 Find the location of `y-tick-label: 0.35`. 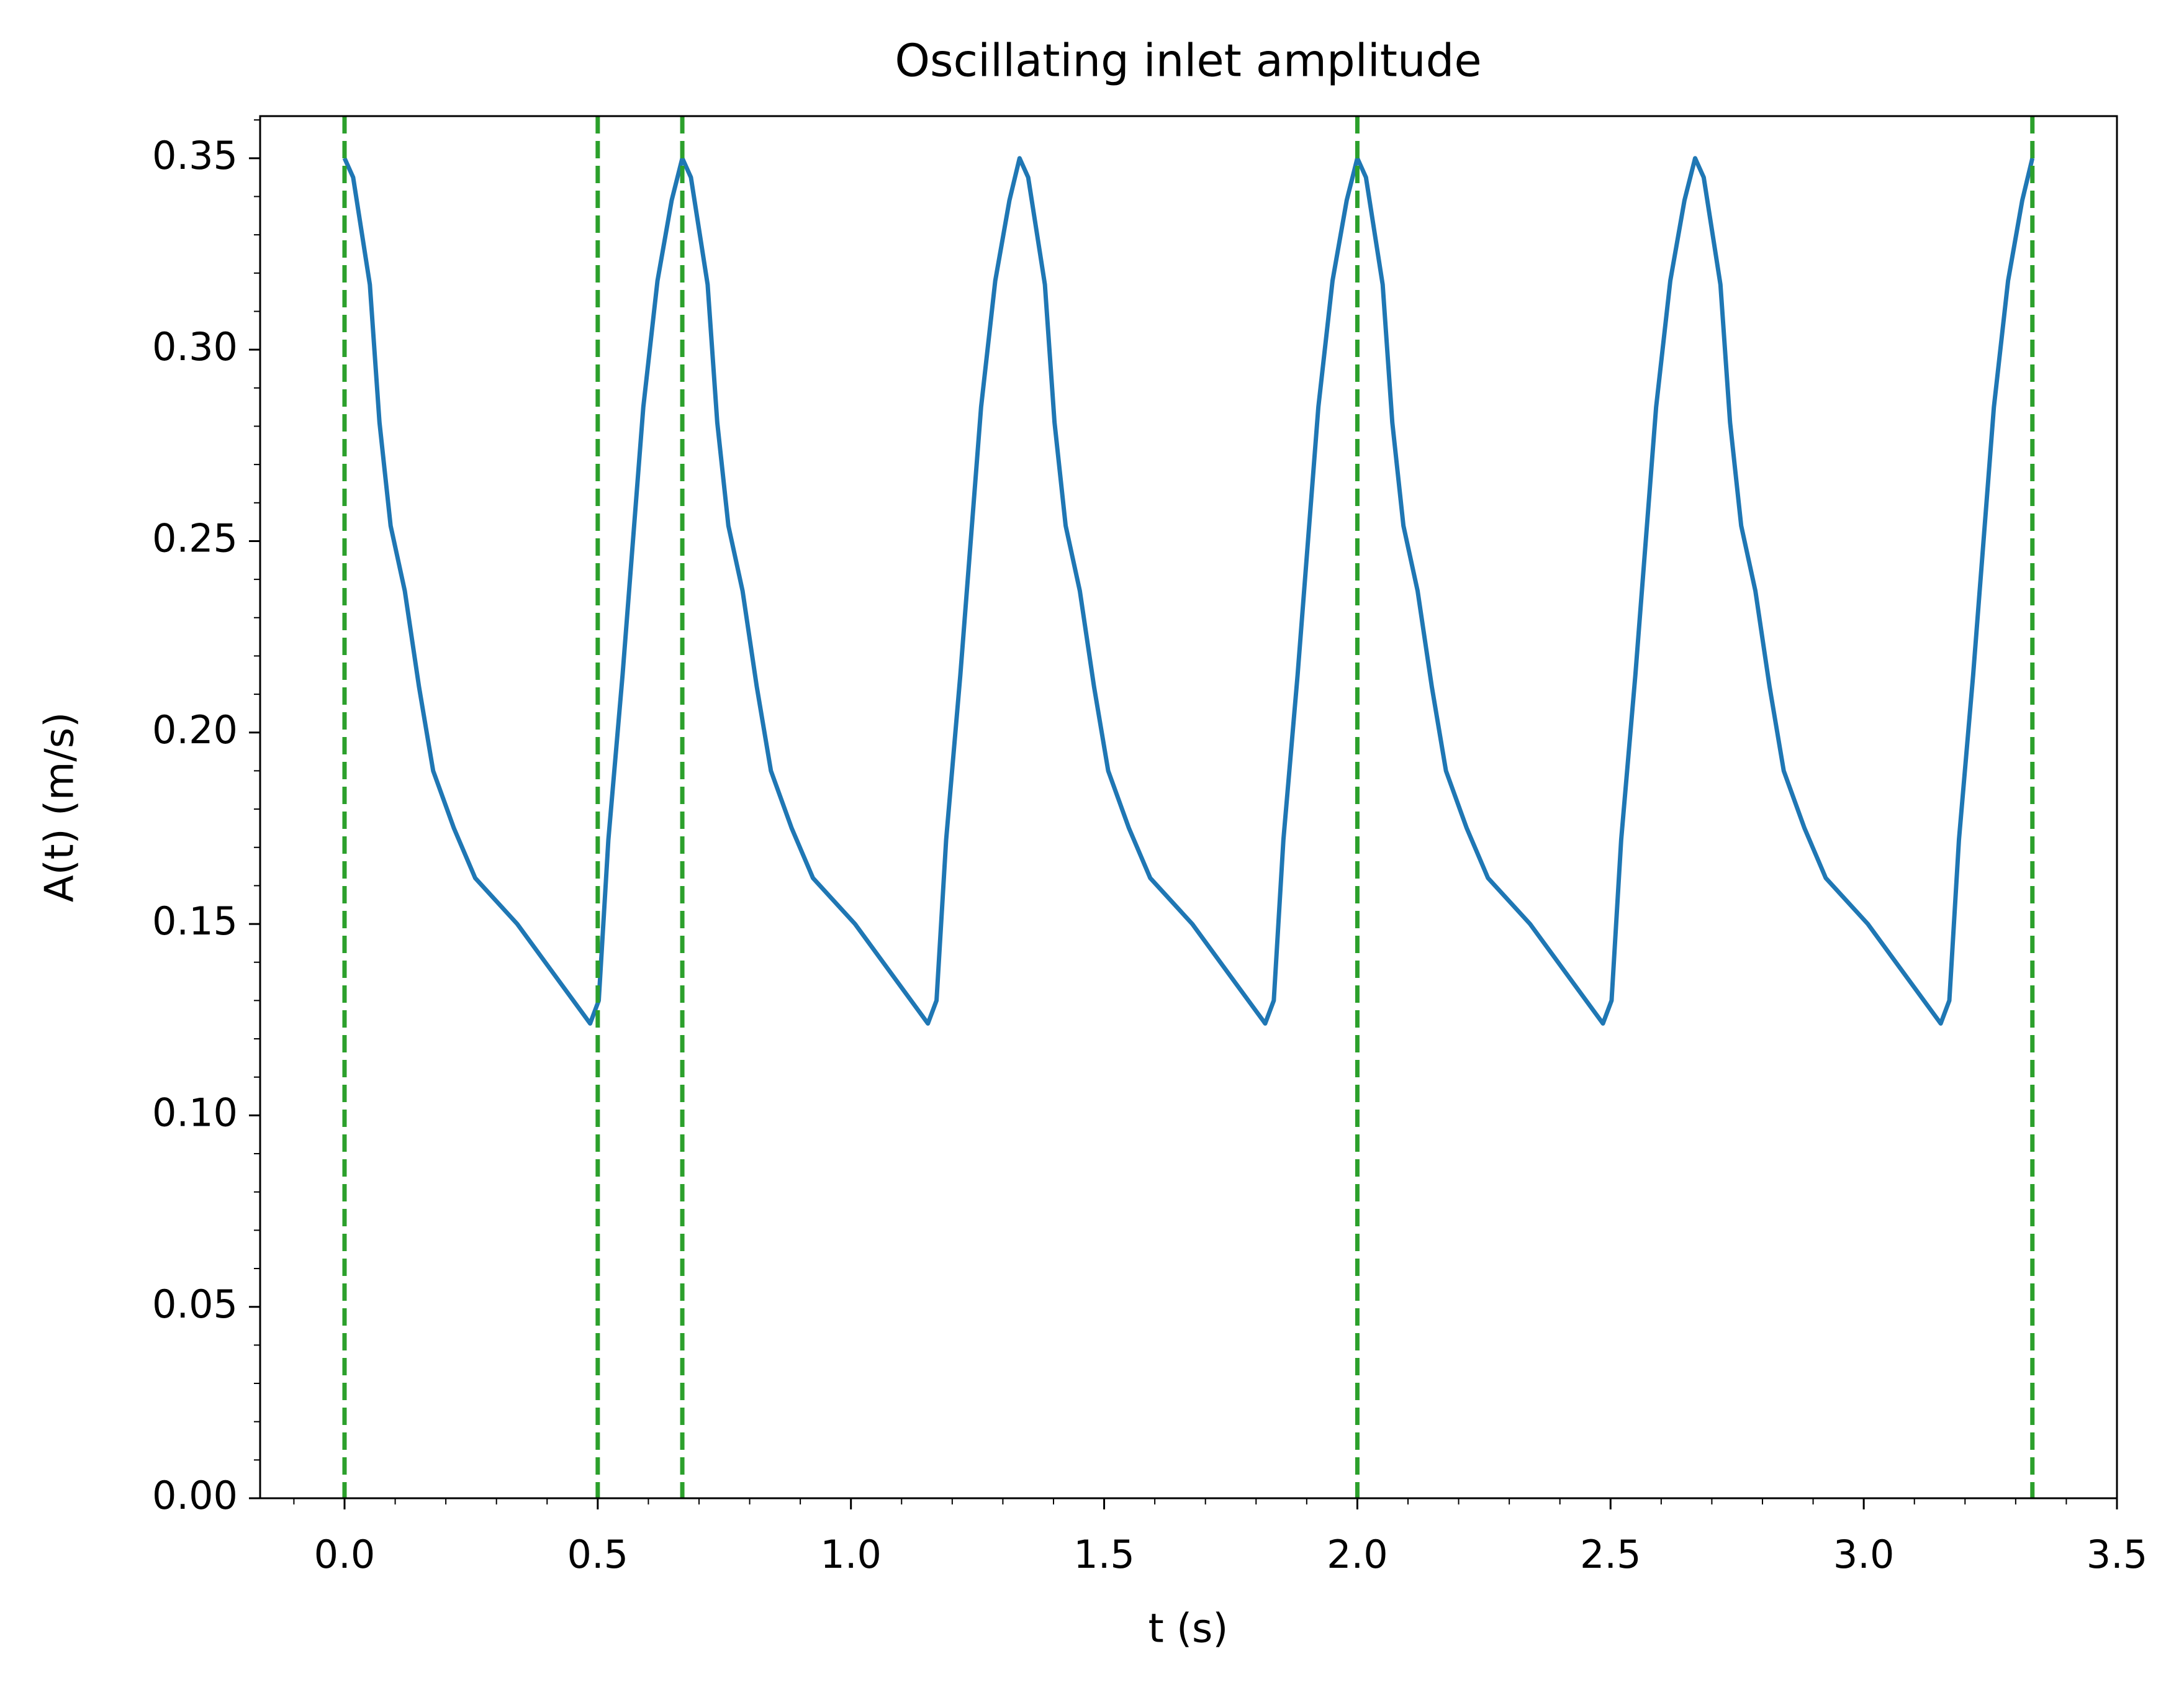

y-tick-label: 0.35 is located at coordinates (195, 156).